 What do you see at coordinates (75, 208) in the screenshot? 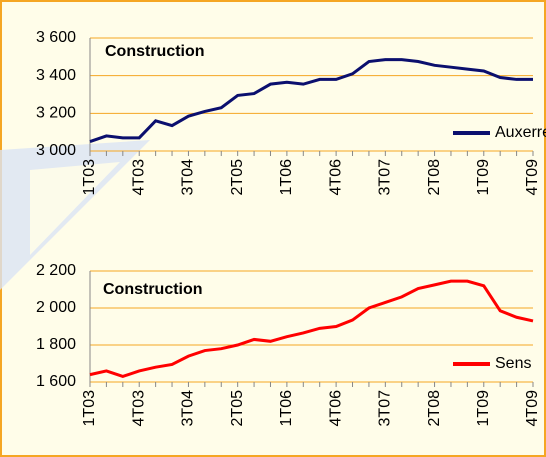
I see `watermark-inner` at bounding box center [75, 208].